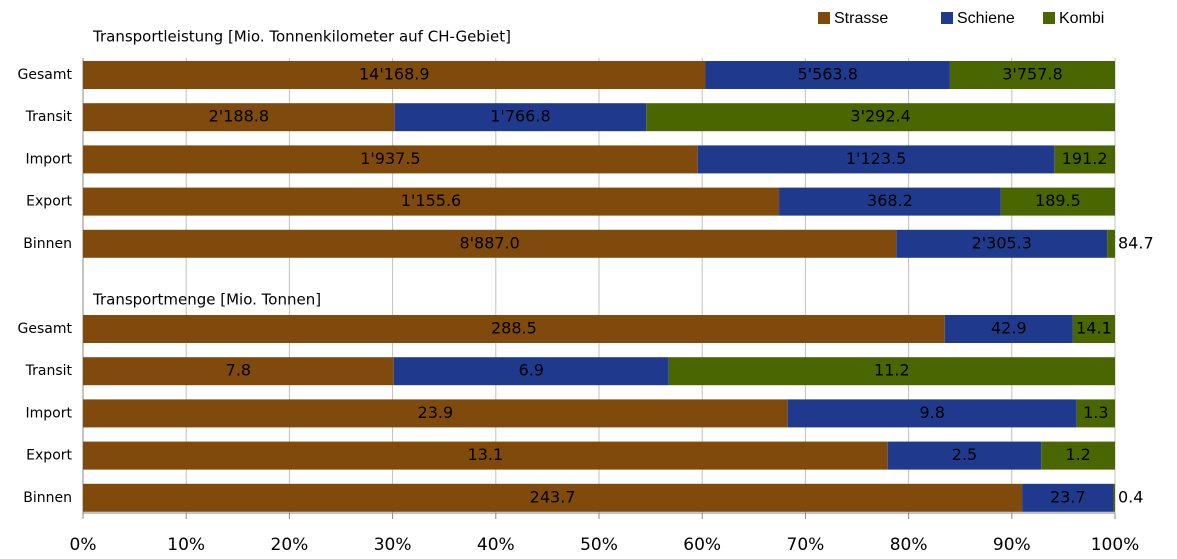 The image size is (1177, 559). What do you see at coordinates (393, 545) in the screenshot?
I see `x-tick-label: 30%` at bounding box center [393, 545].